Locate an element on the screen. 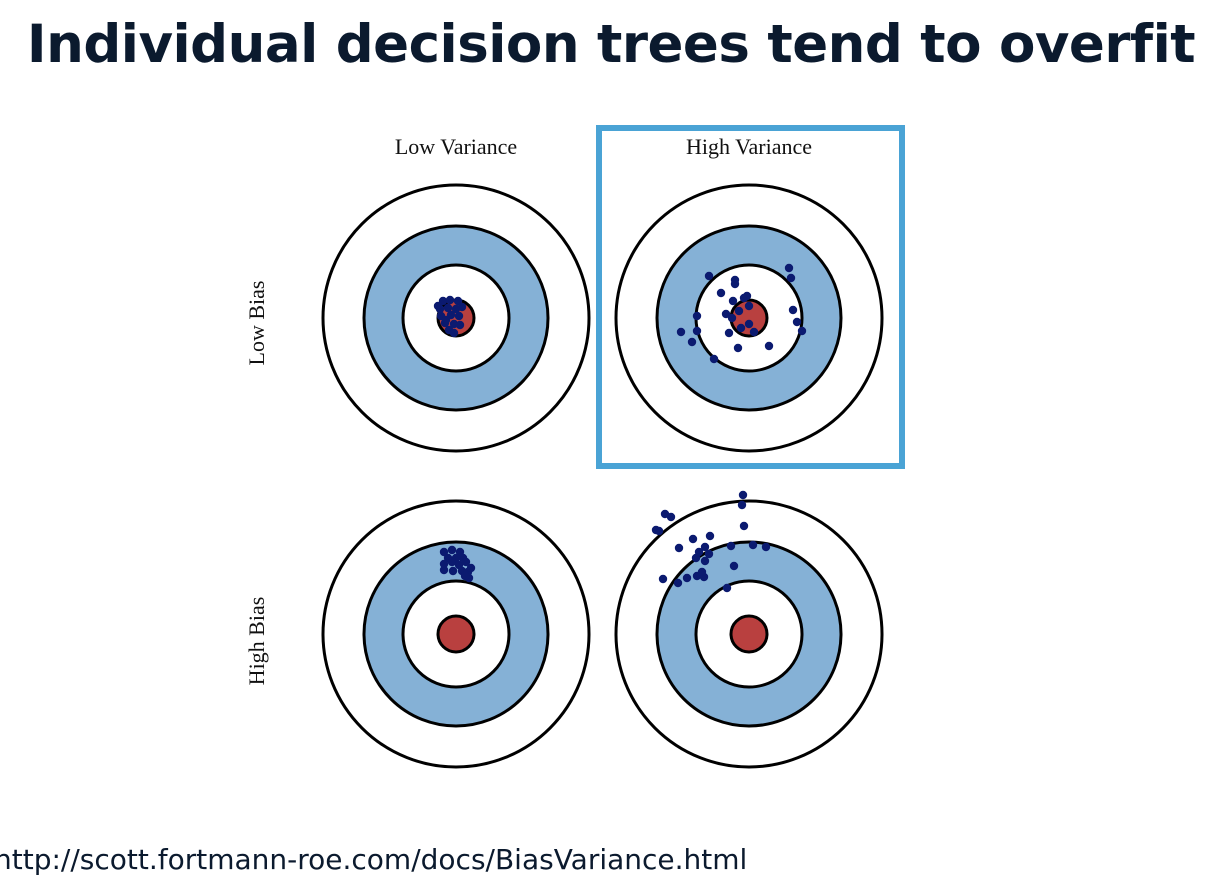 This screenshot has width=1222, height=894. row-label-low-bias: Low Bias is located at coordinates (256, 323).